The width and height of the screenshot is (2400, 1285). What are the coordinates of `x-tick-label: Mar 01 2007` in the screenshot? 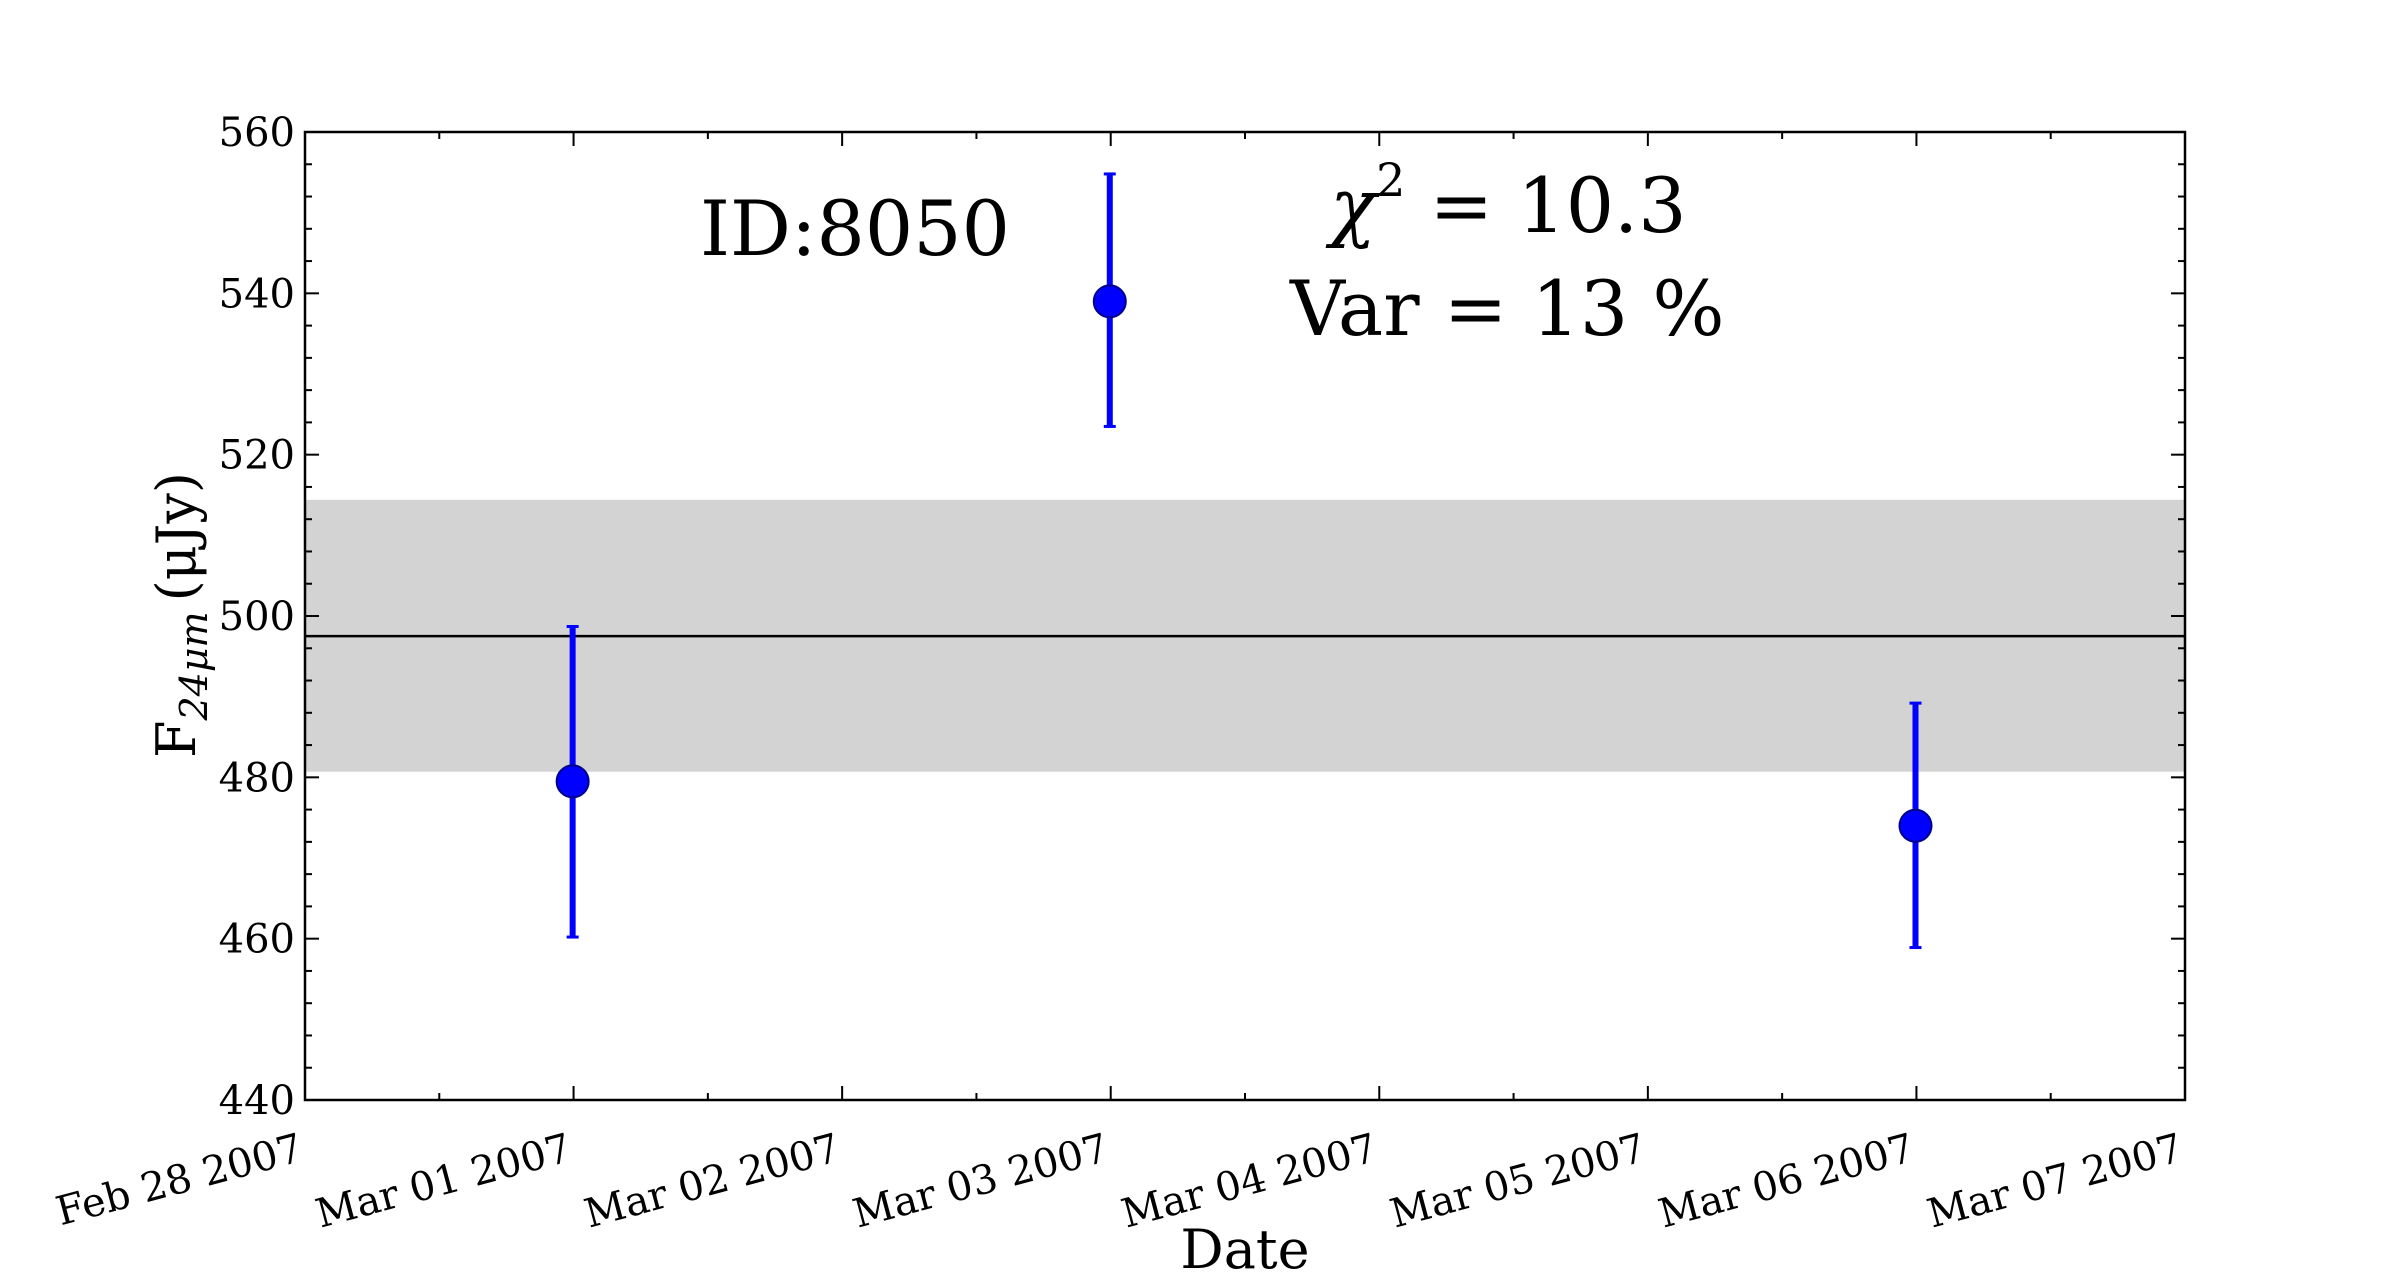 It's located at (443, 1181).